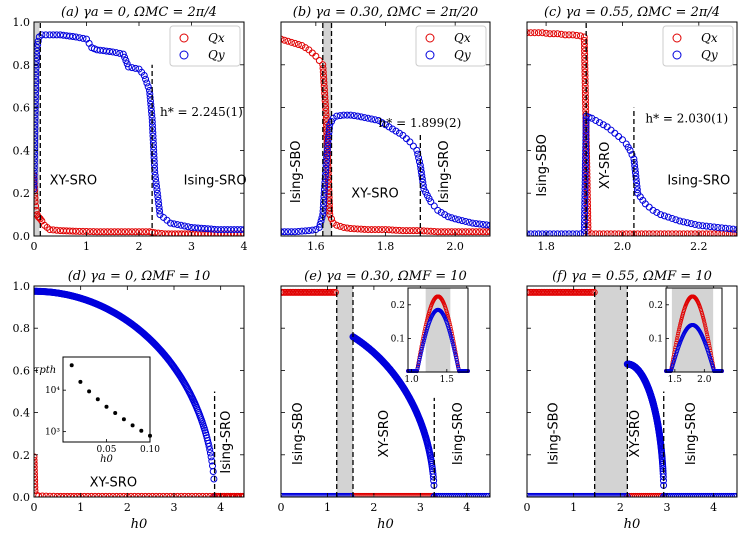 The height and width of the screenshot is (534, 747). What do you see at coordinates (438, 330) in the screenshot?
I see `inset-shade` at bounding box center [438, 330].